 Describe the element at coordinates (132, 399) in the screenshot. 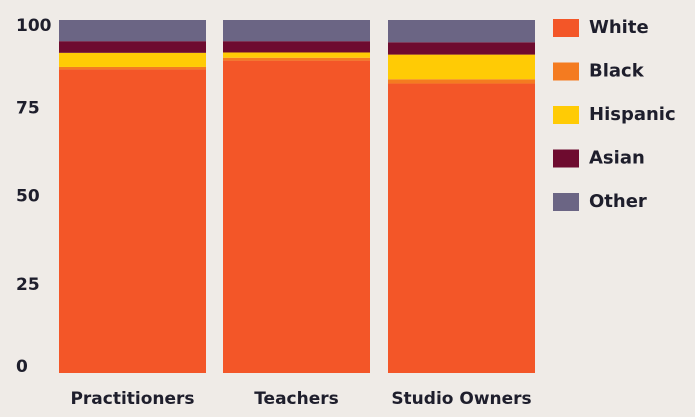

I see `x-tick-label: Practitioners` at that location.